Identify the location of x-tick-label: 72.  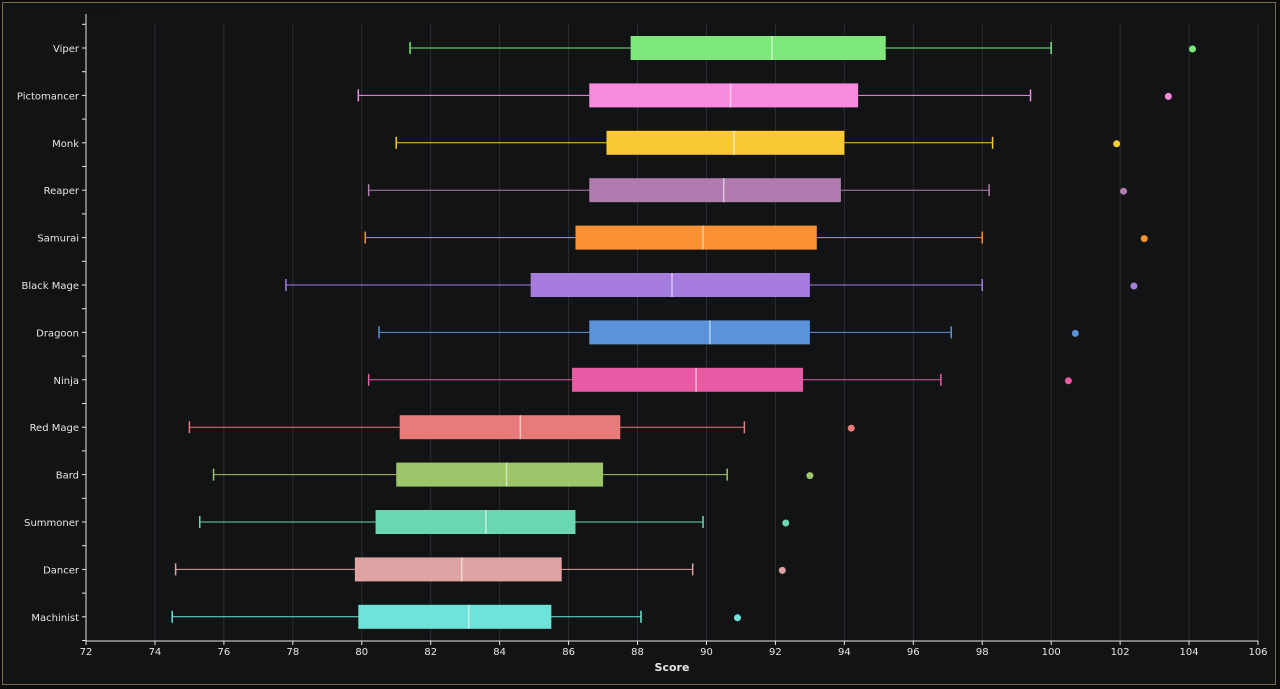
(86, 652).